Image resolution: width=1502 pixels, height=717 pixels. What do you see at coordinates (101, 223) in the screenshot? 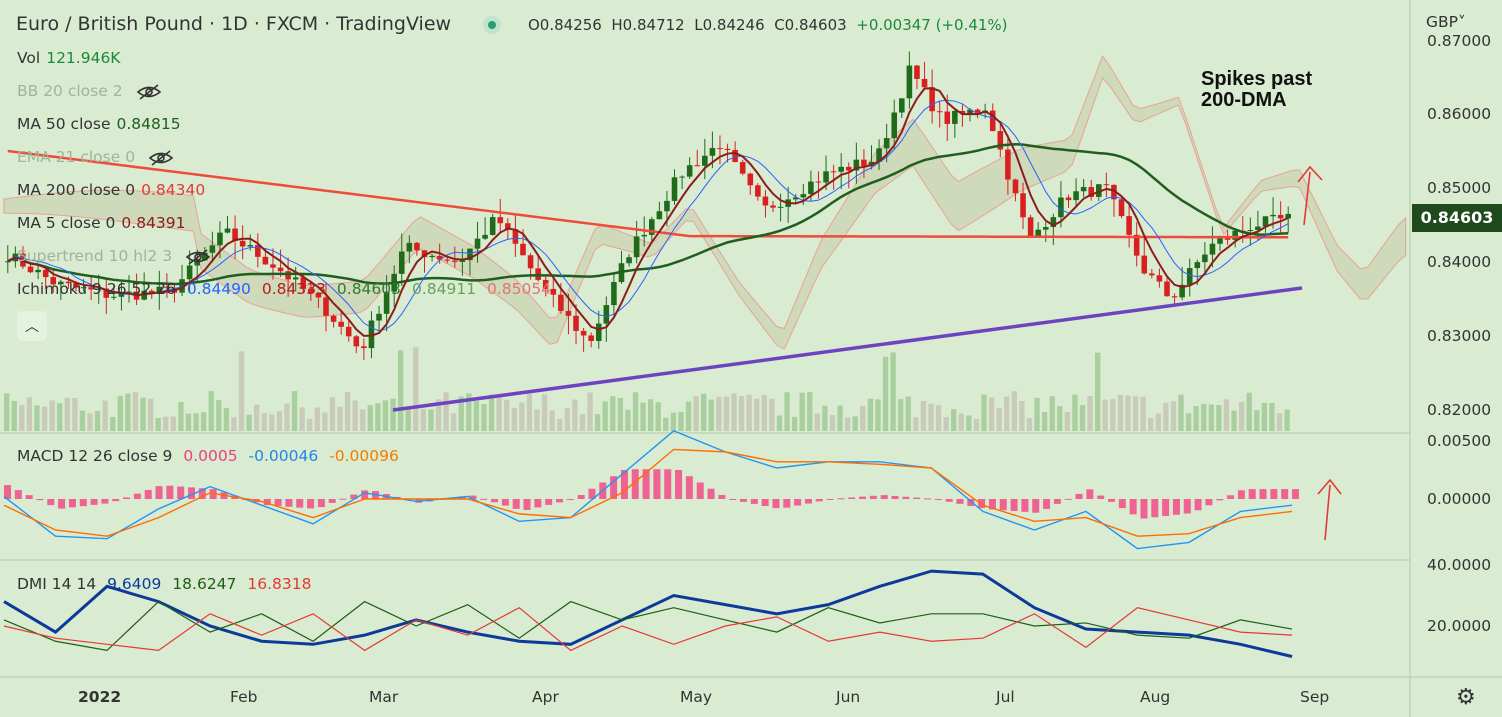
I see `legend-ma5: MA 5 close 0 0.84391` at bounding box center [101, 223].